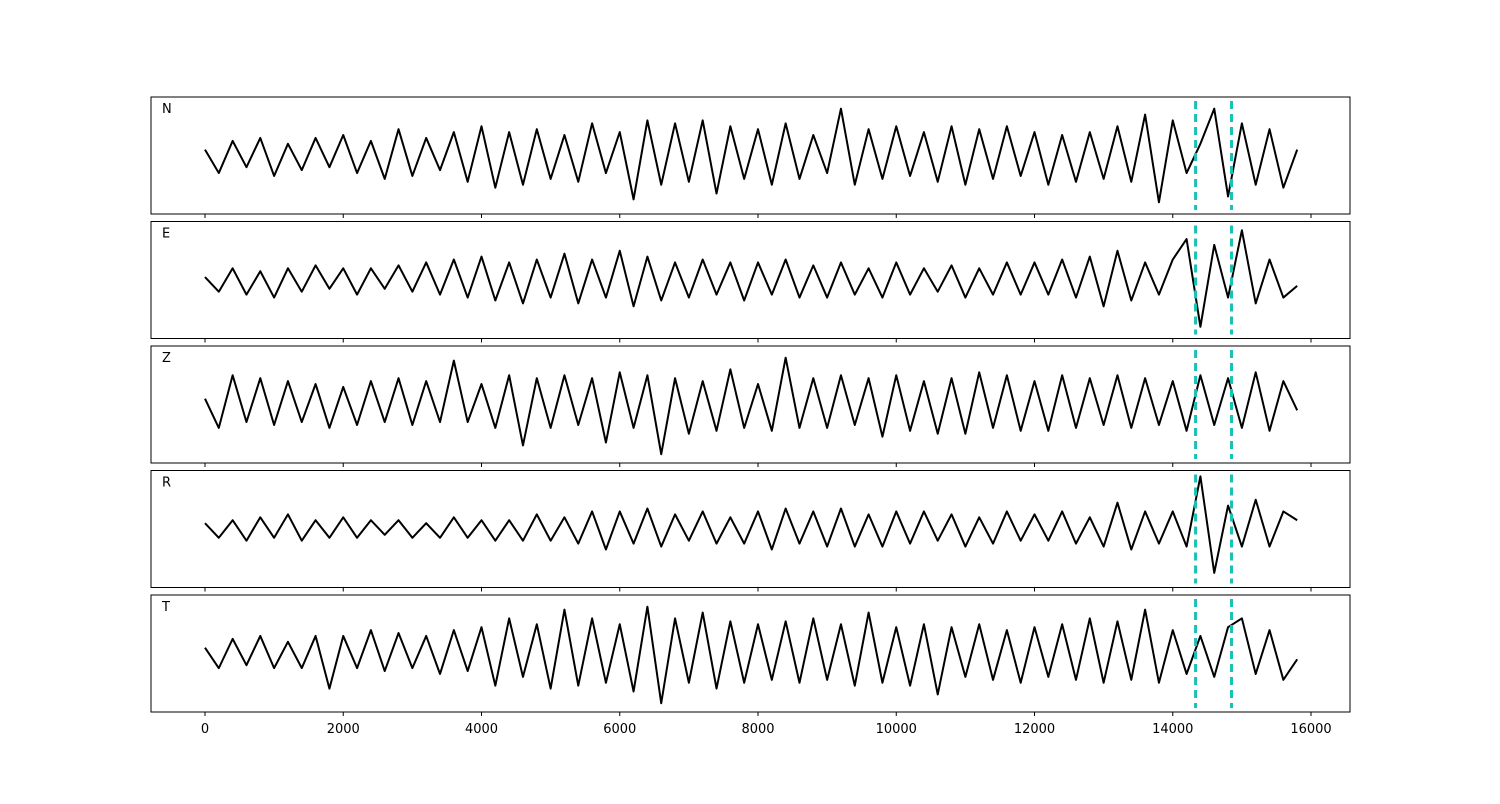  Describe the element at coordinates (1034, 729) in the screenshot. I see `x-tick-label: 12000` at that location.